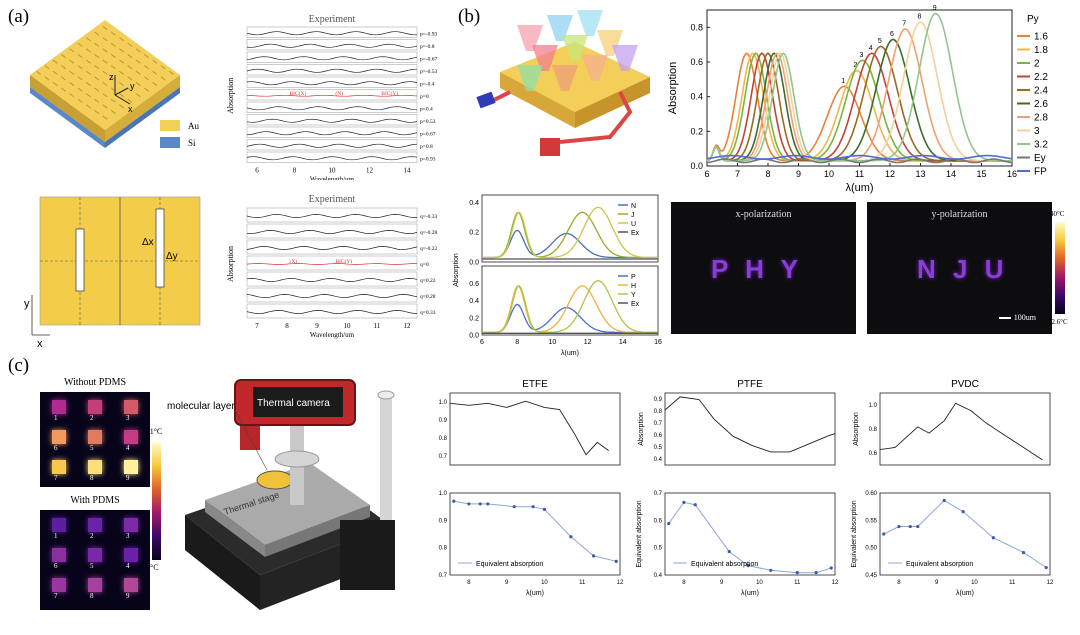 The image size is (1080, 635). What do you see at coordinates (179, 134) in the screenshot?
I see `material-legend: Au Si` at bounding box center [179, 134].